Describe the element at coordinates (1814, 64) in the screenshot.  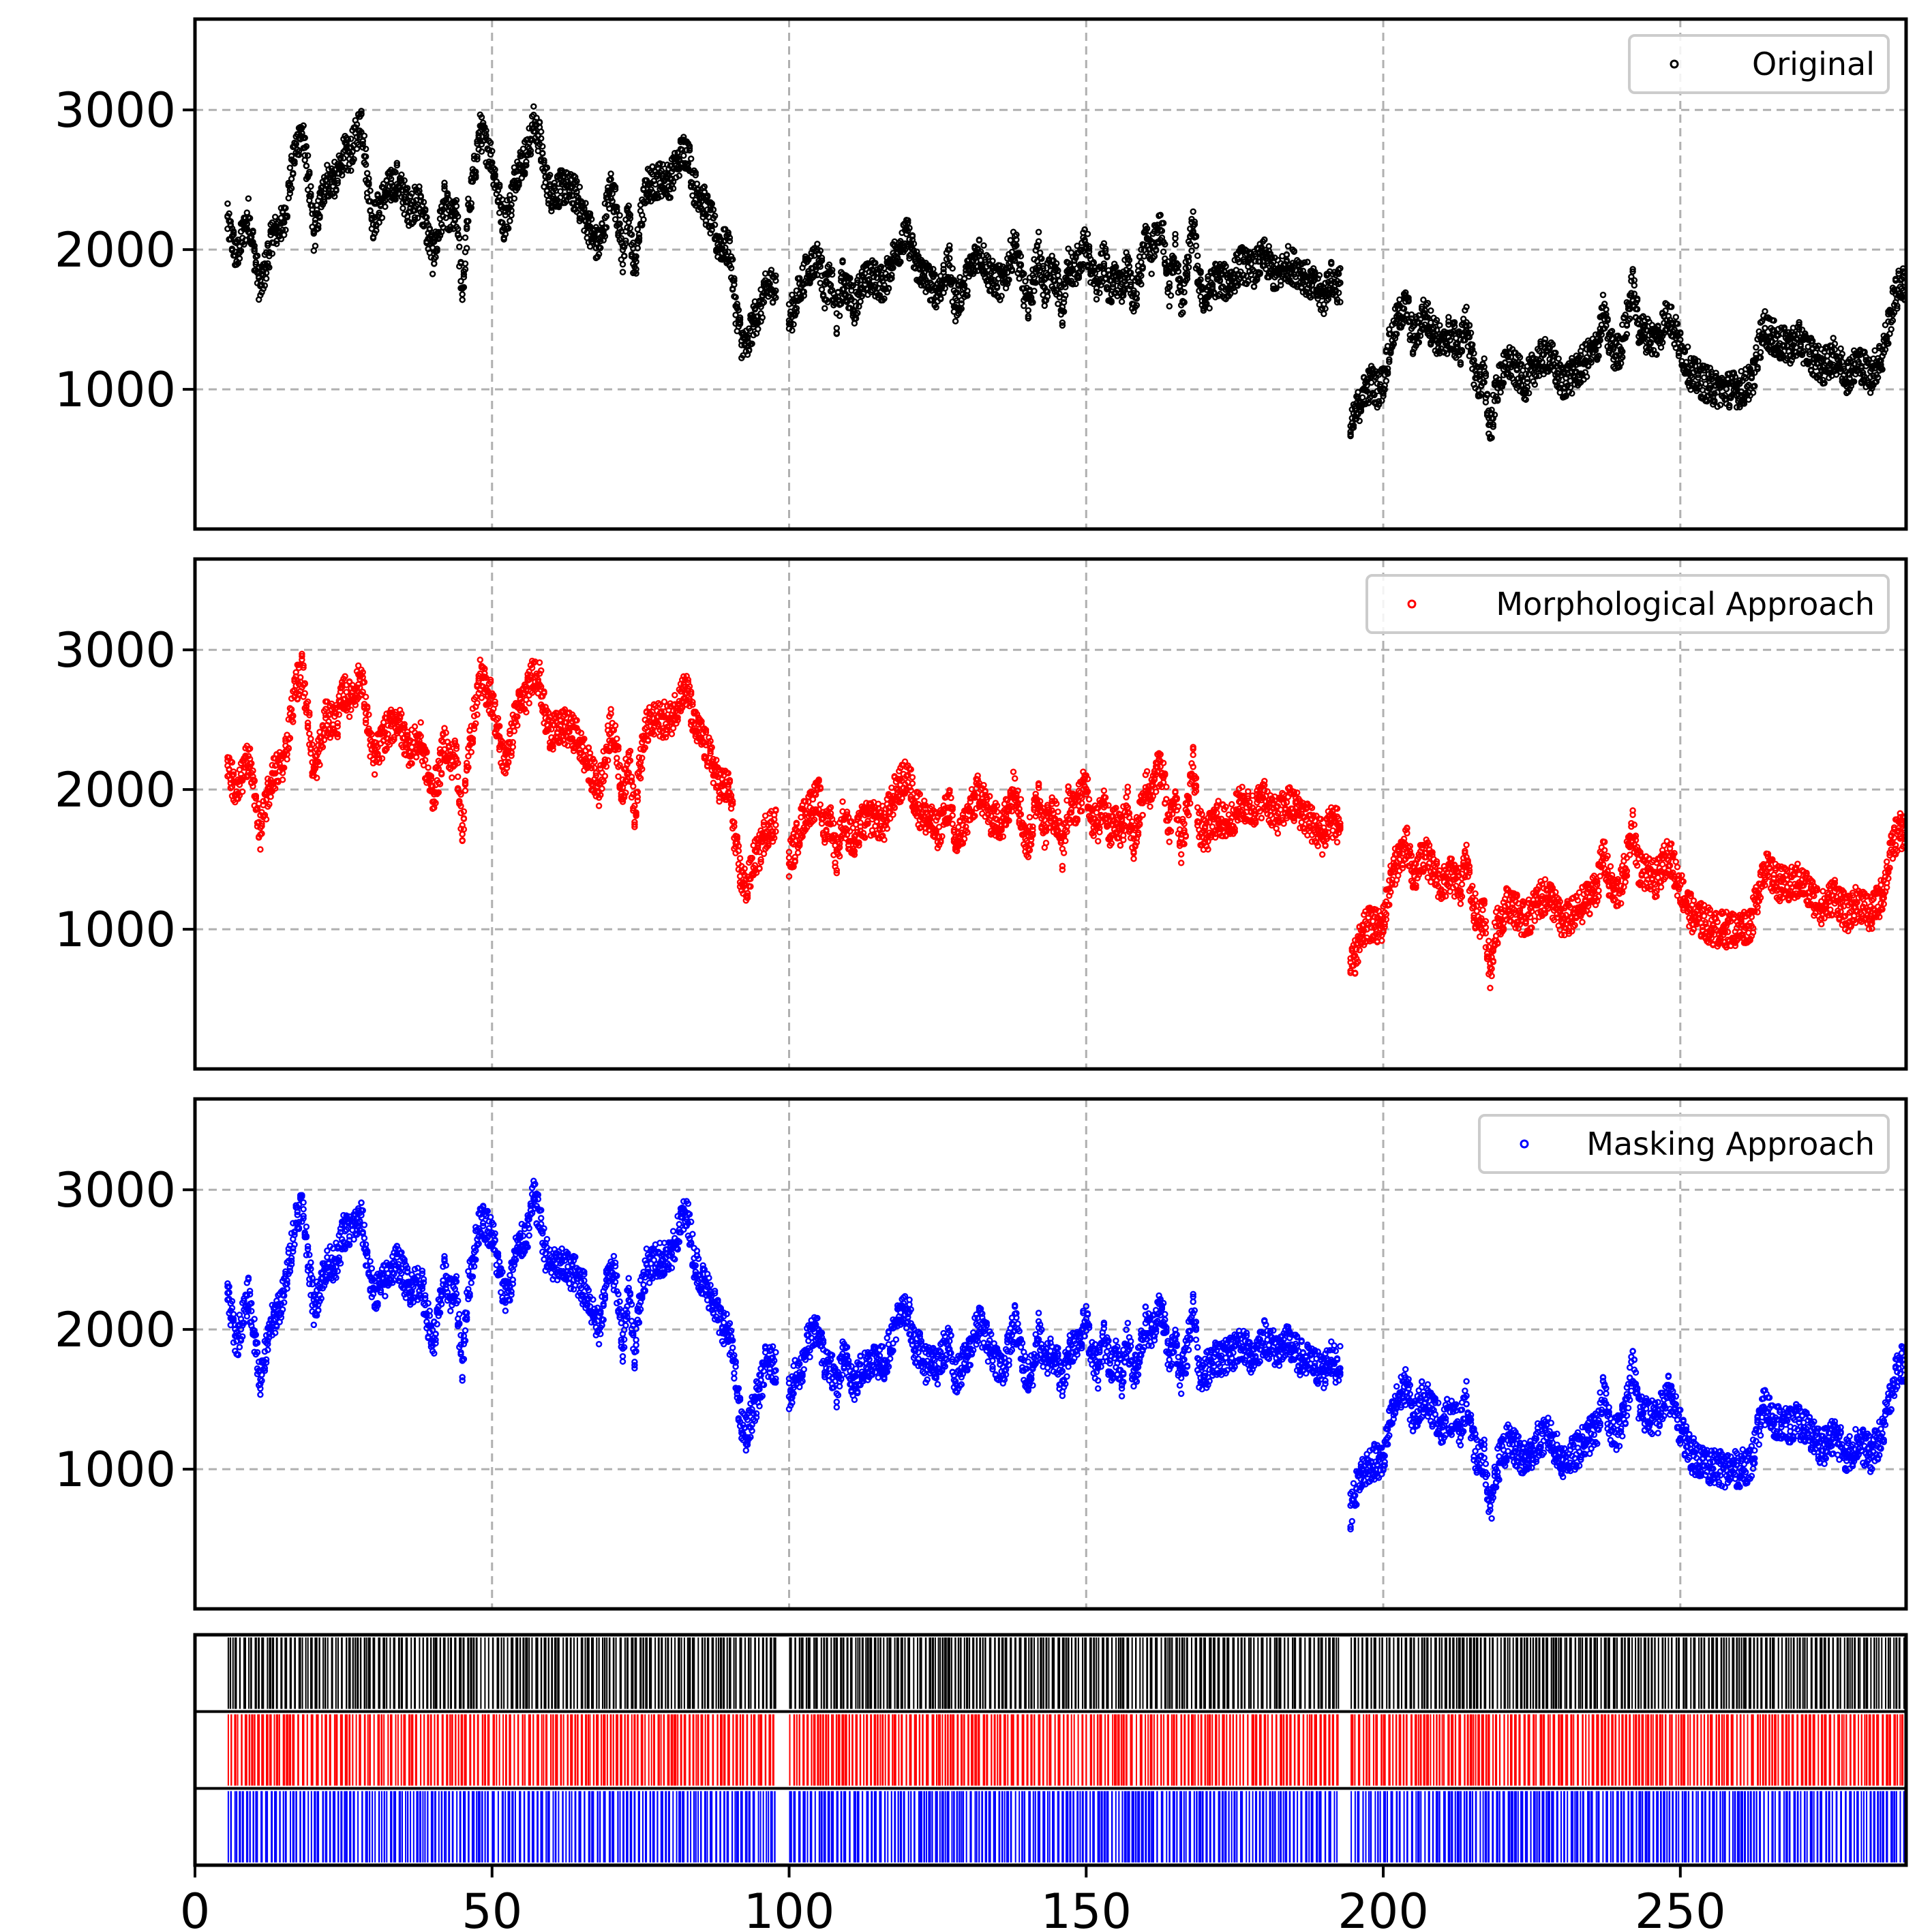
I see `legend-label: Original` at that location.